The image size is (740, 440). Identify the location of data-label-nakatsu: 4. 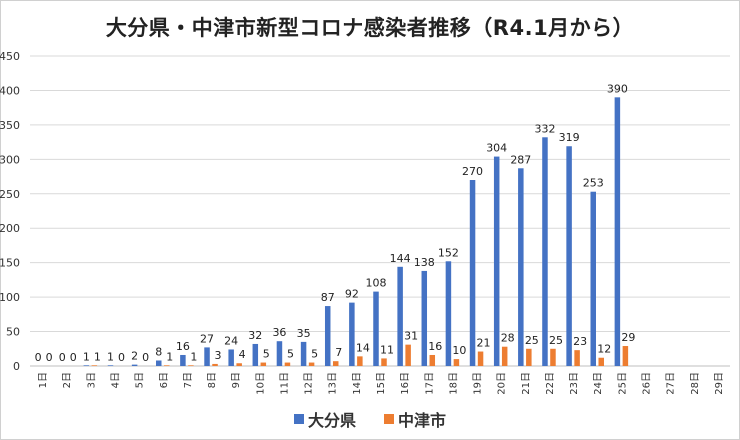
(242, 354).